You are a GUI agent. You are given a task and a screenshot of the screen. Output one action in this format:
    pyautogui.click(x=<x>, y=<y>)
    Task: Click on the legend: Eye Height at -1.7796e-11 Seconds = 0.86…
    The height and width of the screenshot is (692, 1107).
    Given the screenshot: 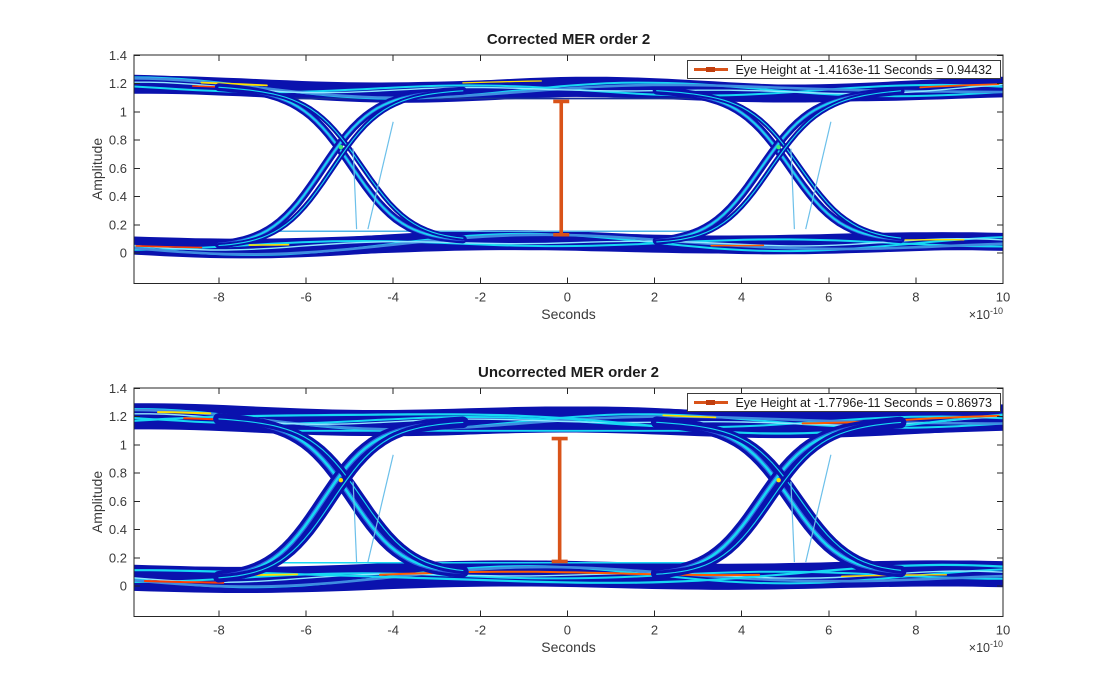 What is the action you would take?
    pyautogui.click(x=844, y=402)
    